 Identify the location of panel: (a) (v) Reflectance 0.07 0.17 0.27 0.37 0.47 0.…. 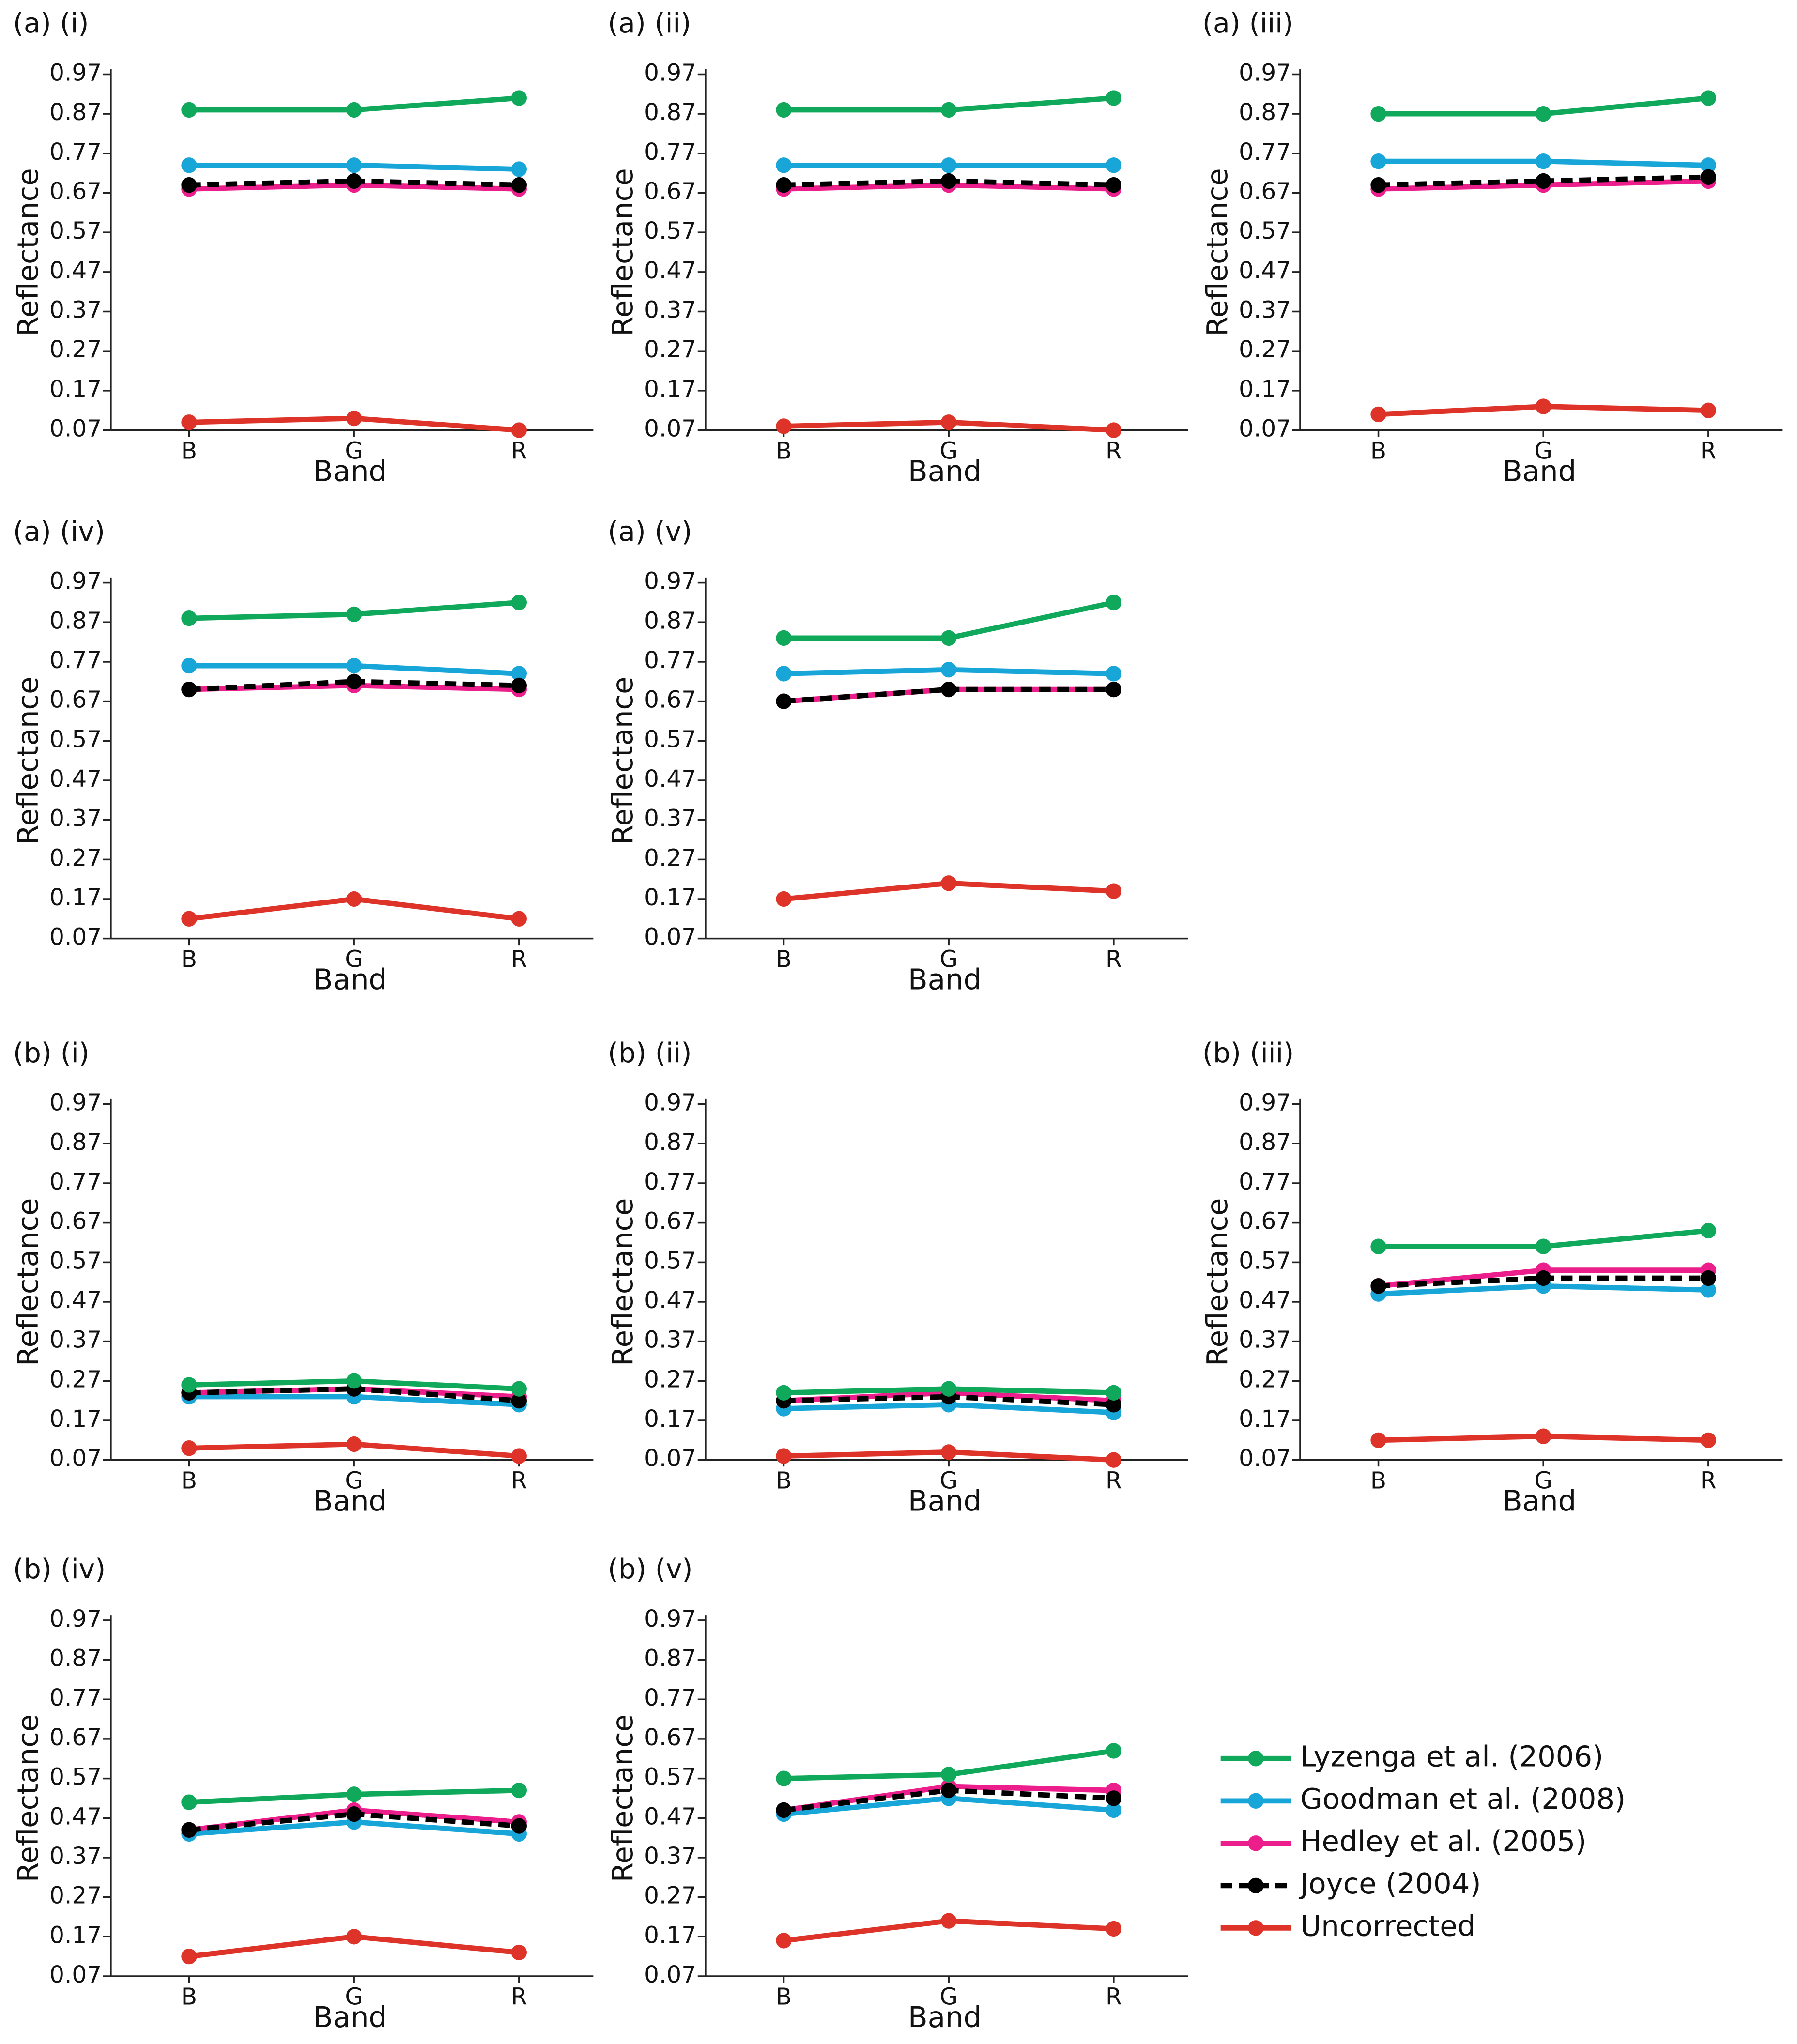
(897, 756).